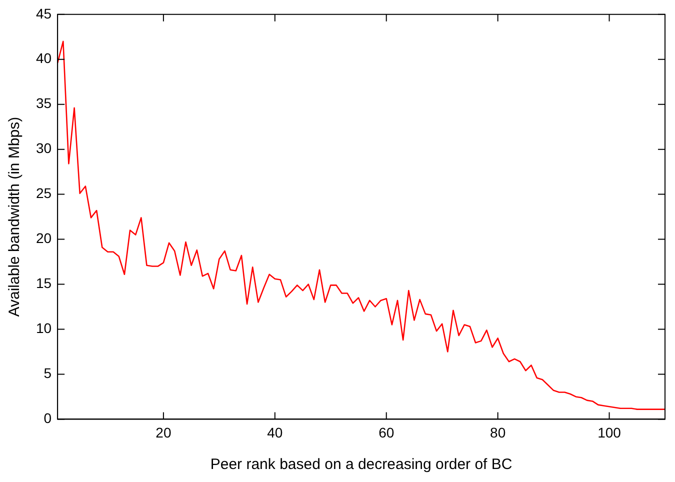 This screenshot has height=482, width=675. What do you see at coordinates (48, 418) in the screenshot?
I see `y-tick-label: 0` at bounding box center [48, 418].